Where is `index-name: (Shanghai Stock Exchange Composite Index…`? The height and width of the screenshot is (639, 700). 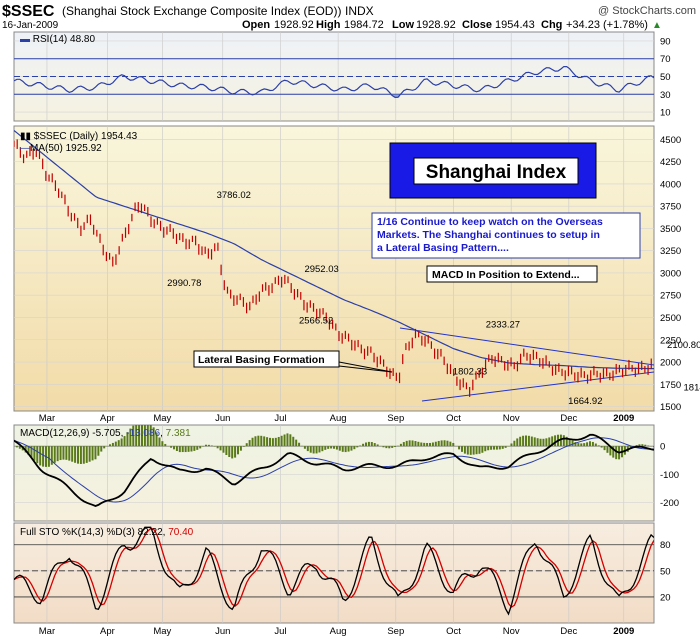
index-name: (Shanghai Stock Exchange Composite Index… is located at coordinates (201, 11).